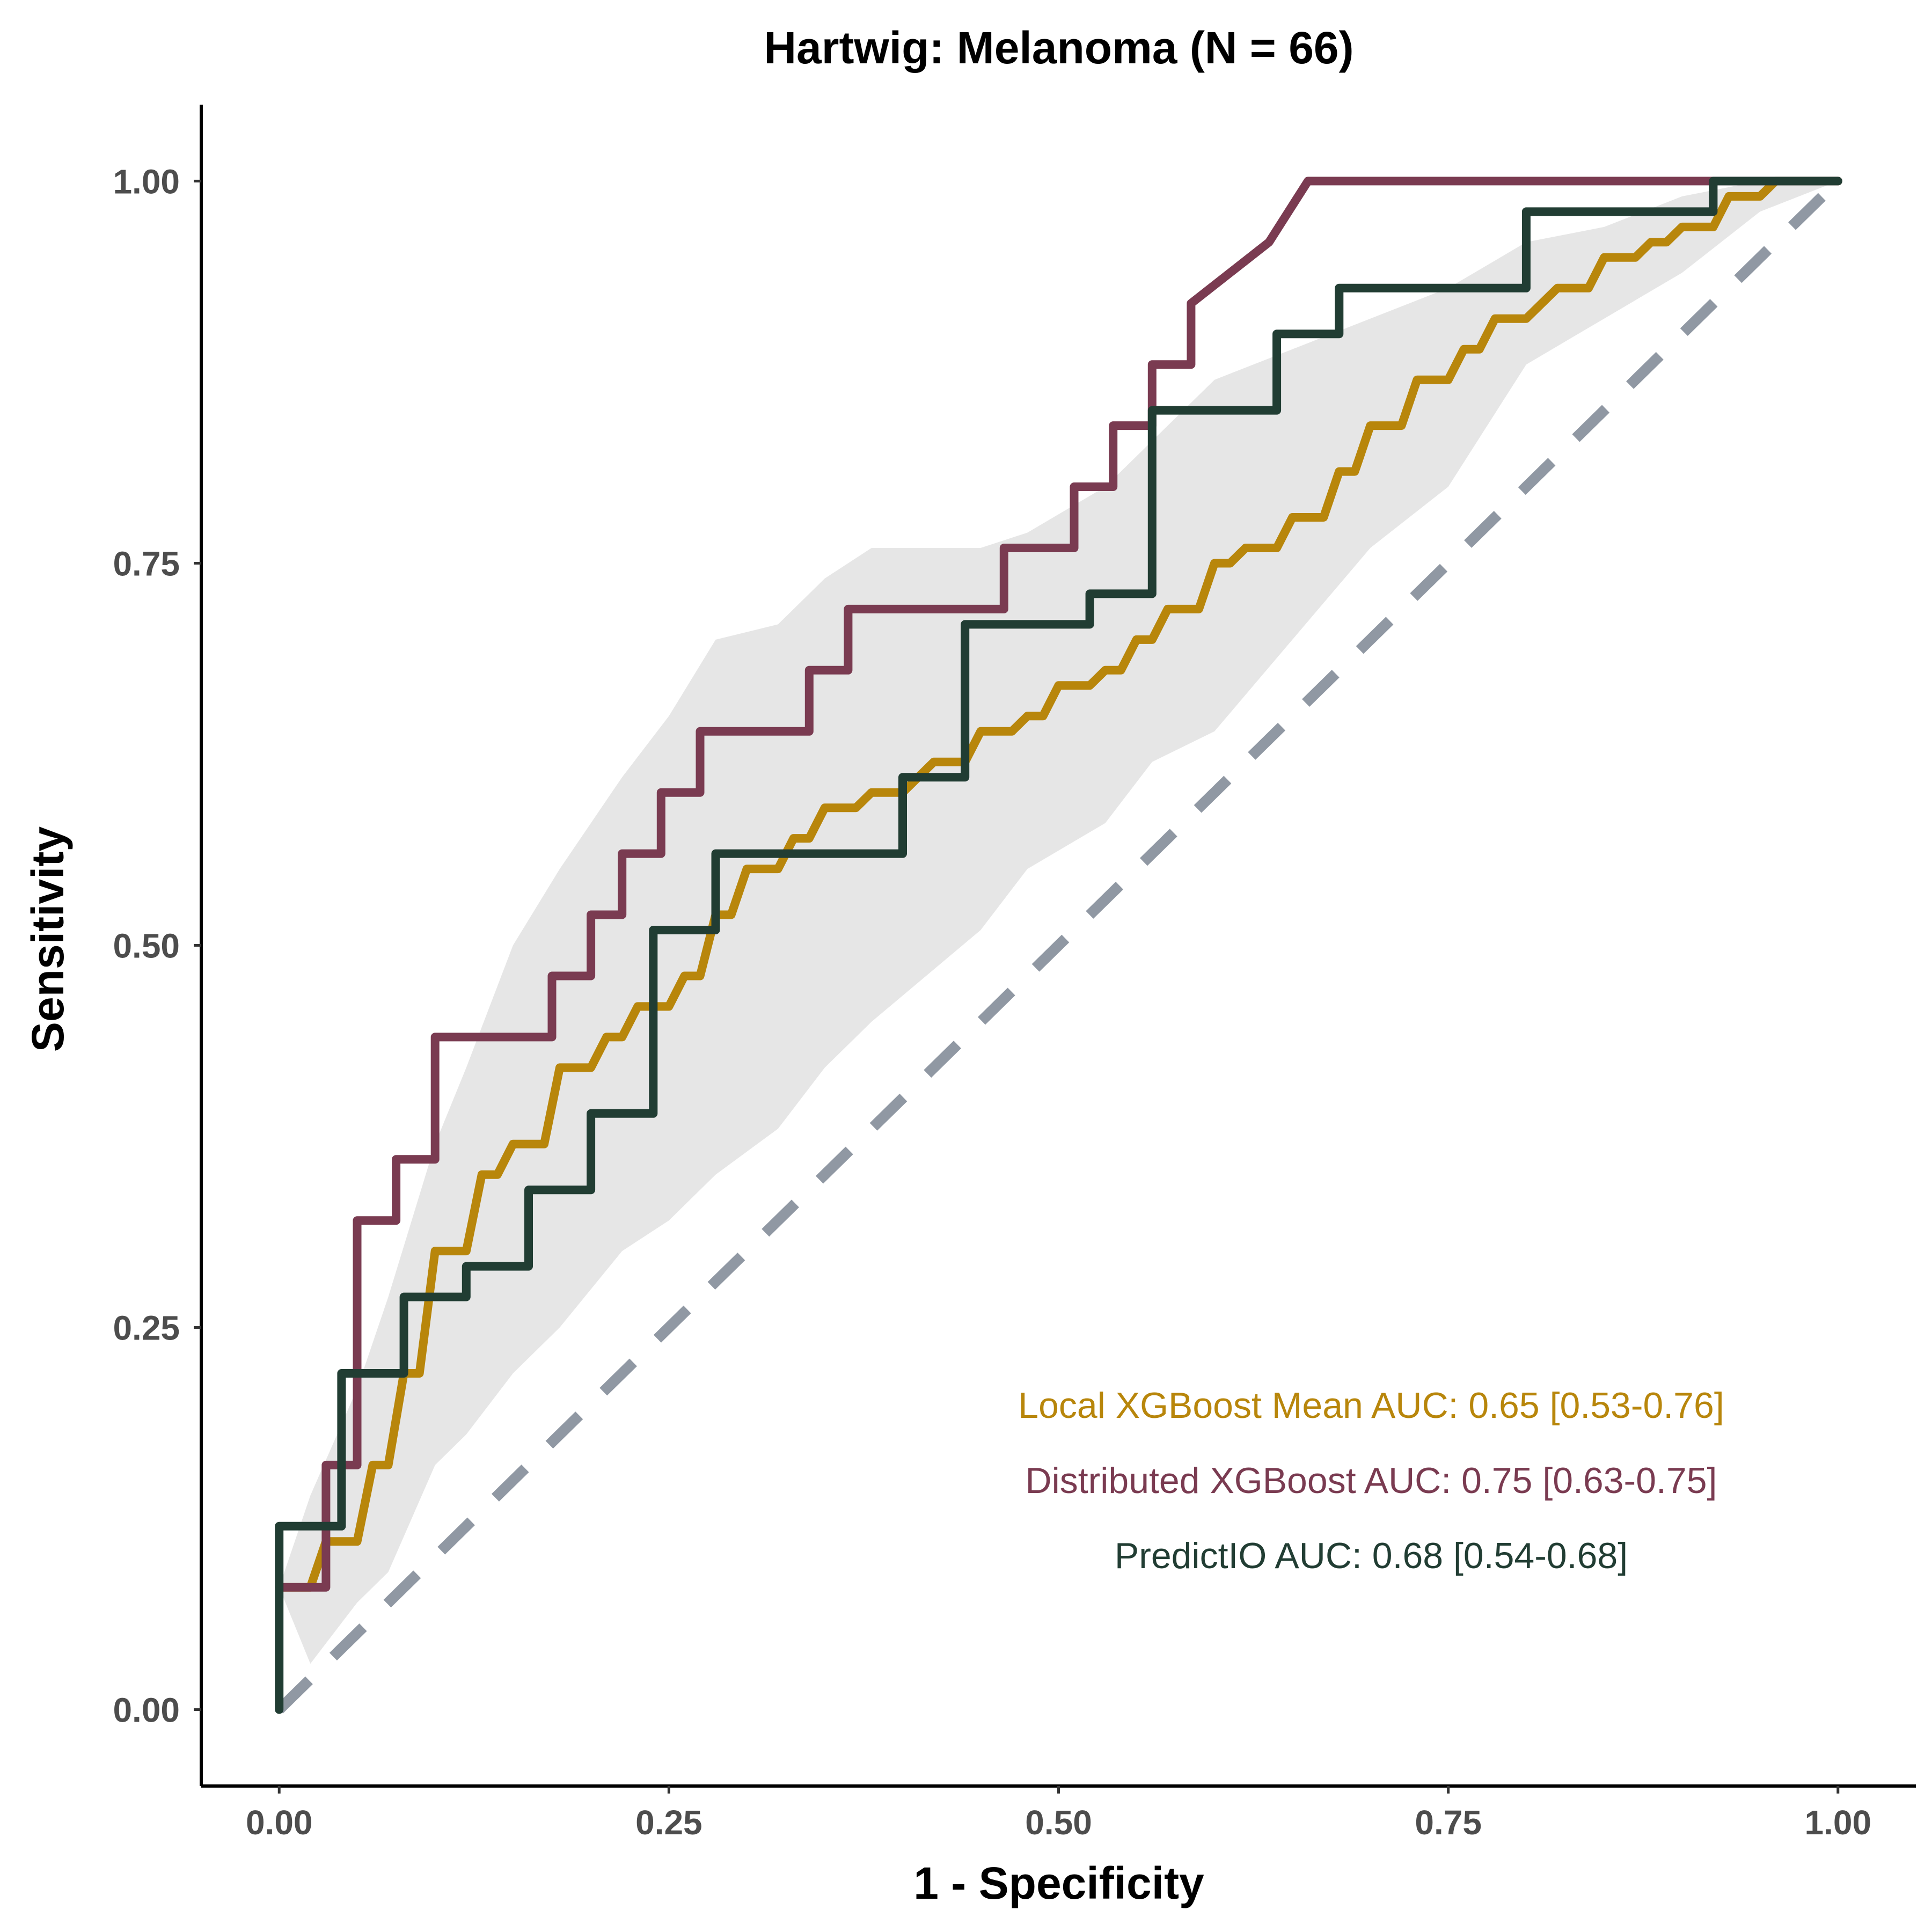 This screenshot has width=1932, height=1932. What do you see at coordinates (146, 1710) in the screenshot?
I see `y-tick-label: 0.00` at bounding box center [146, 1710].